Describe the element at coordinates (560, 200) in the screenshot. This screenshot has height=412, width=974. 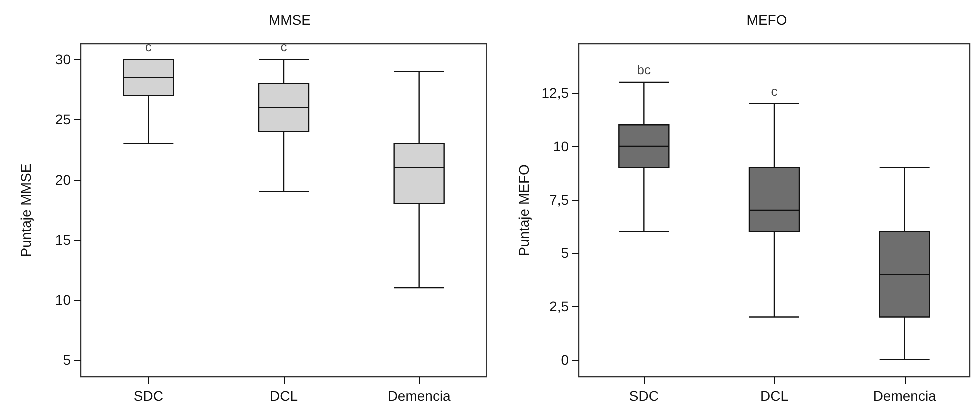
I see `y-tick-label: 7,5` at that location.